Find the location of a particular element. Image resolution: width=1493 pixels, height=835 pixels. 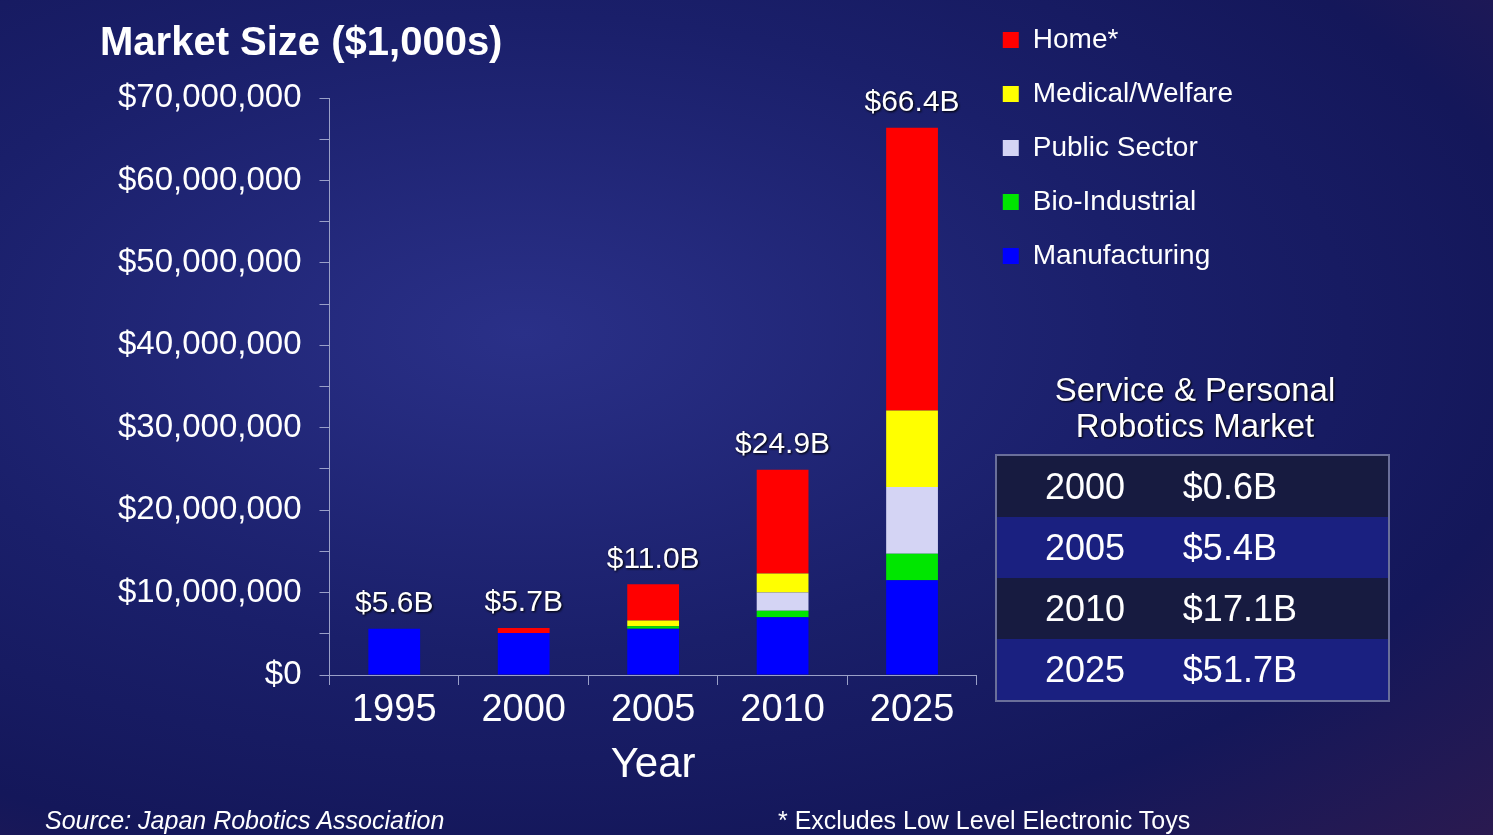

y-tick-label: $50,000,000 is located at coordinates (210, 260).